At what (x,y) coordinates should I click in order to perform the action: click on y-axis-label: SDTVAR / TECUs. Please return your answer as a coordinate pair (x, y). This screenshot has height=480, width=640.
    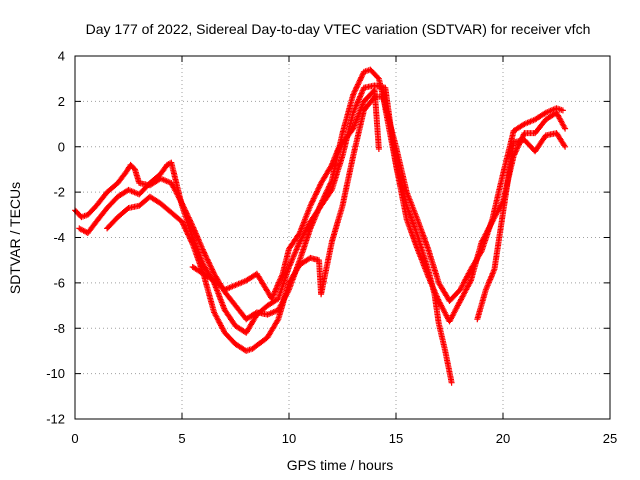
    Looking at the image, I should click on (15, 238).